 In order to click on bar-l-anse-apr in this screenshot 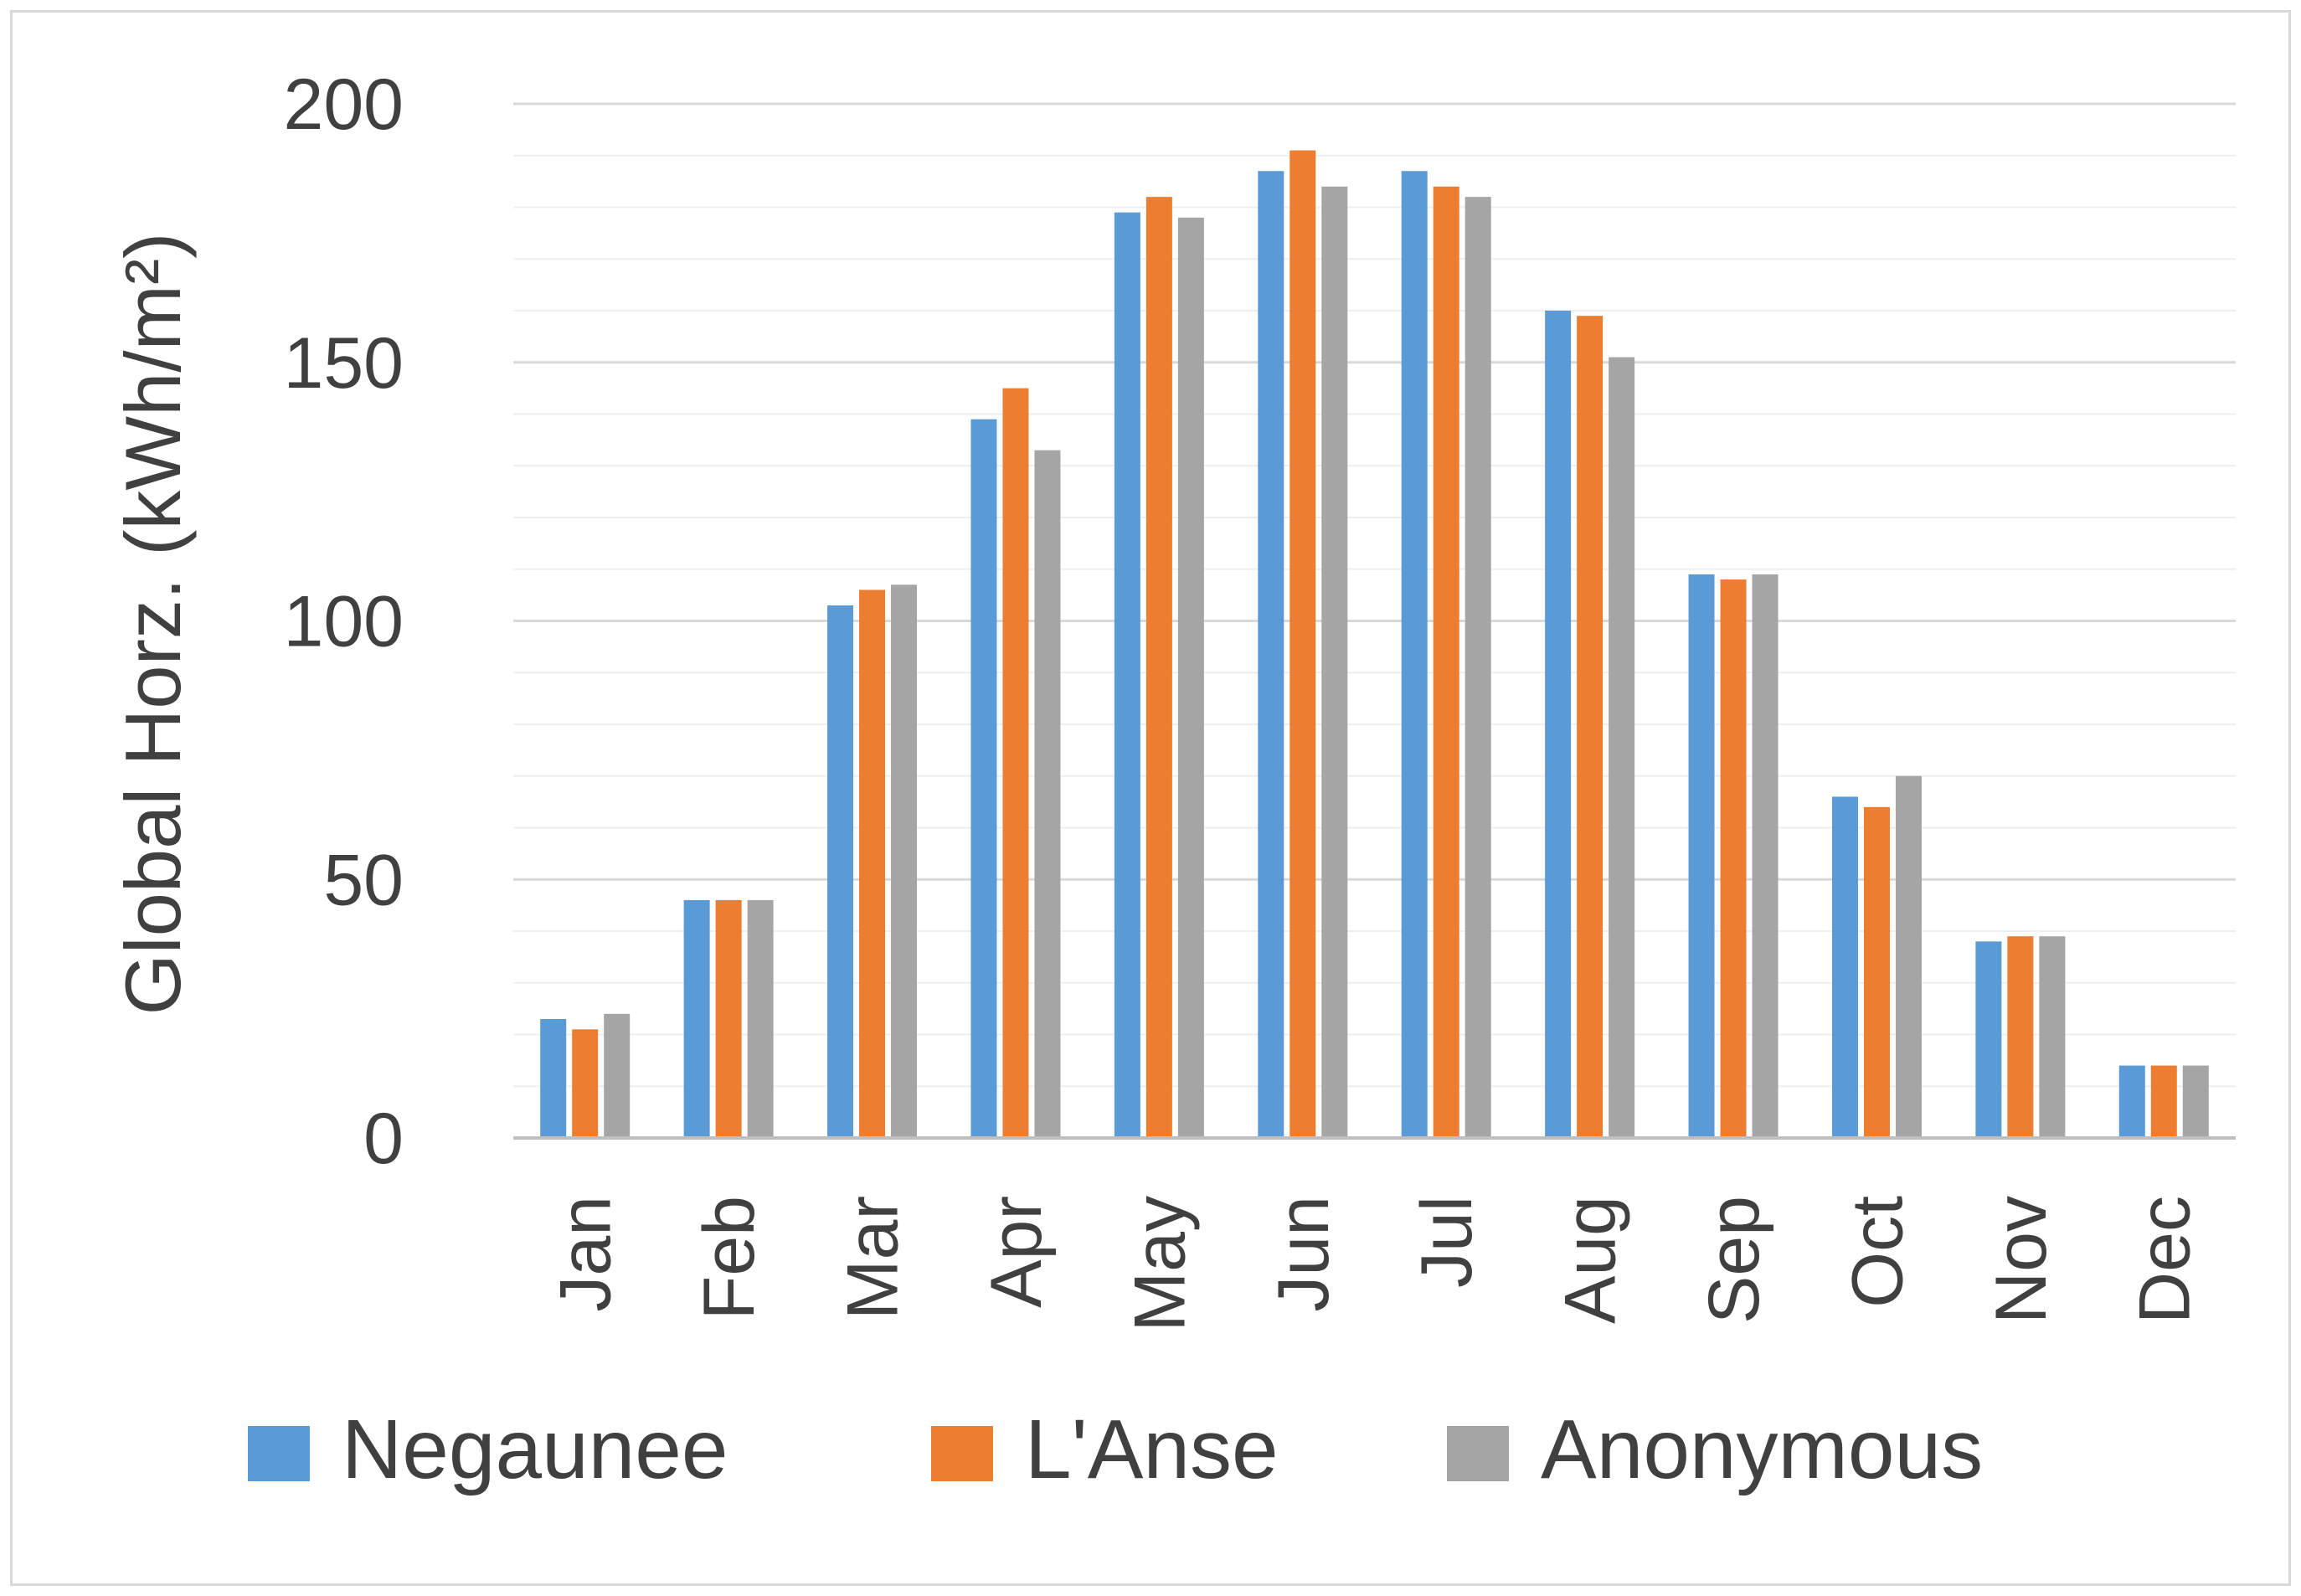, I will do `click(1015, 763)`.